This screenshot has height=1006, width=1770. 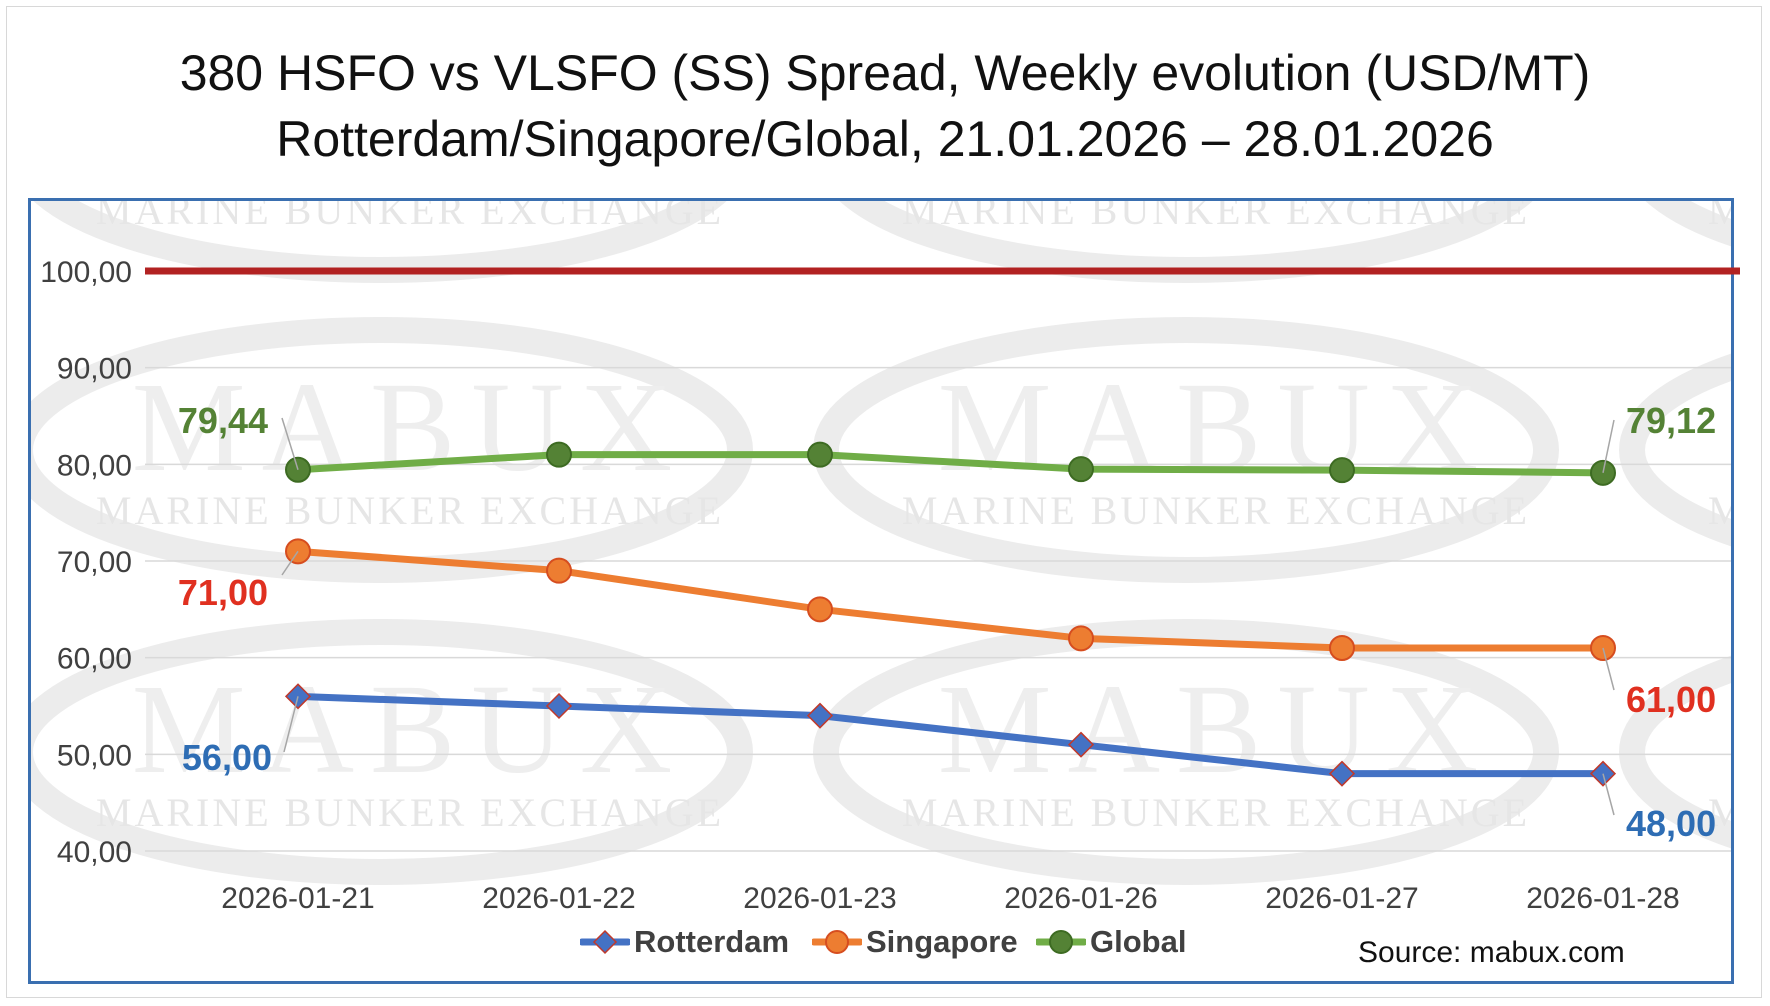 I want to click on legend-label-global: Global, so click(x=1138, y=941).